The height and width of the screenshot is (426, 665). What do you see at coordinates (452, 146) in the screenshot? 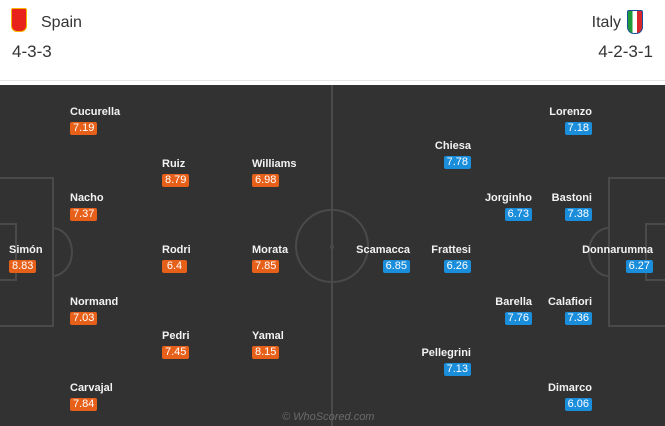
I see `player-name: Chiesa` at bounding box center [452, 146].